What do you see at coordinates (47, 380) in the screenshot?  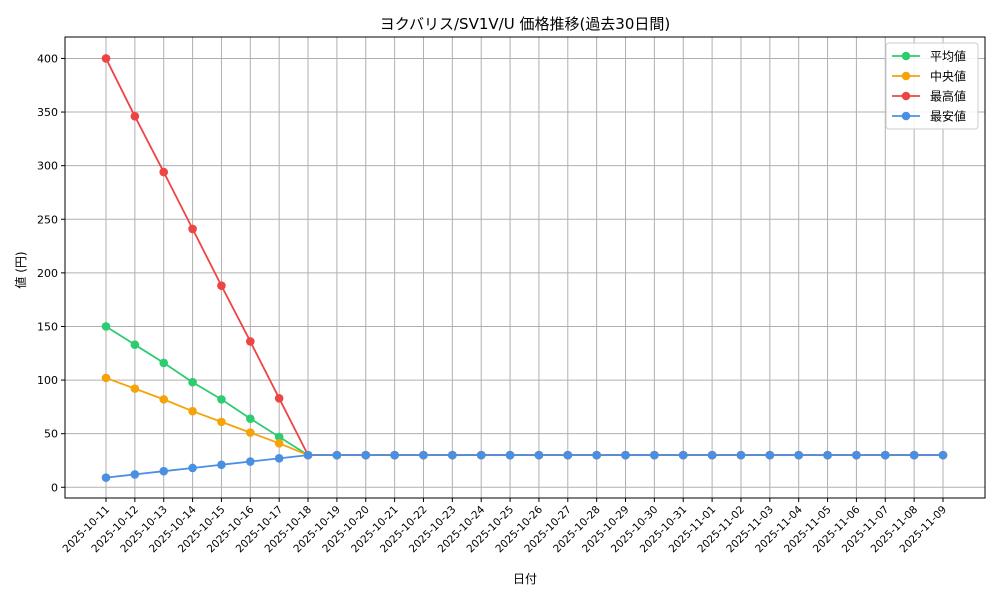 I see `y-tick-label: 100` at bounding box center [47, 380].